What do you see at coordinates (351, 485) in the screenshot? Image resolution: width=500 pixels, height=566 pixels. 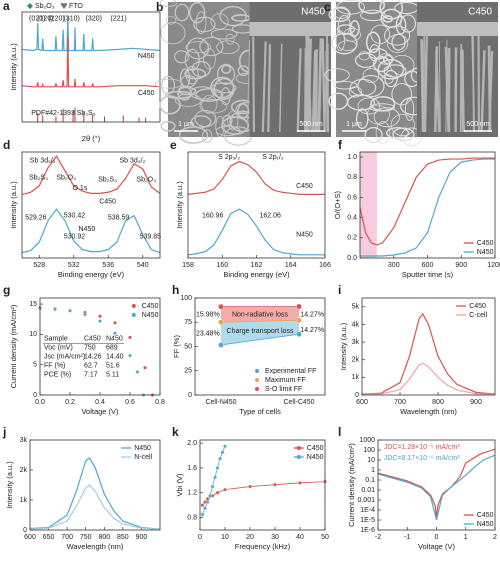 I see `y-axis-label: Current density (mA/cm²)` at bounding box center [351, 485].